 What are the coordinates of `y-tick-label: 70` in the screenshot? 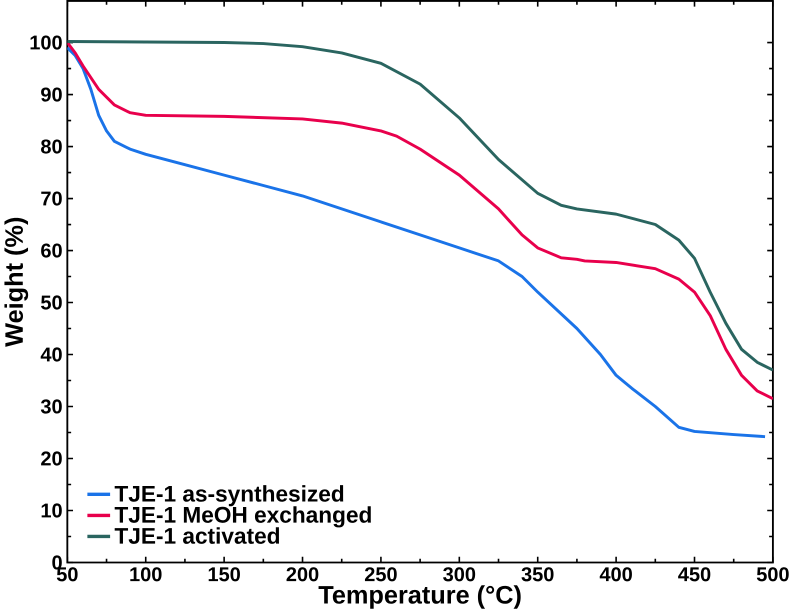 It's located at (51, 198).